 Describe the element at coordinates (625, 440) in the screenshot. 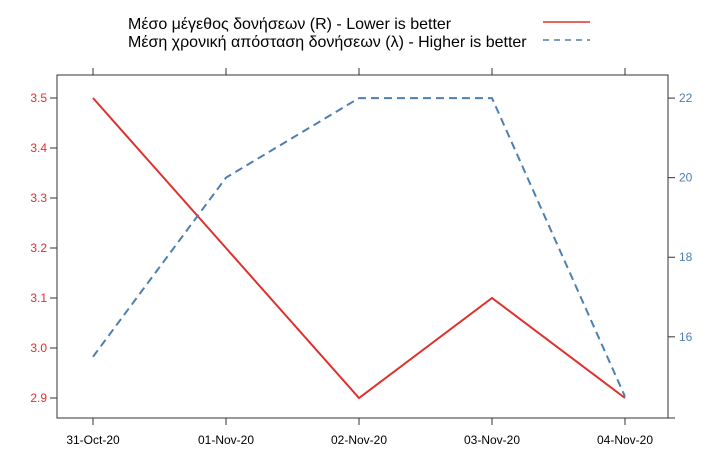

I see `x-tick-label: 04-Nov-20` at that location.